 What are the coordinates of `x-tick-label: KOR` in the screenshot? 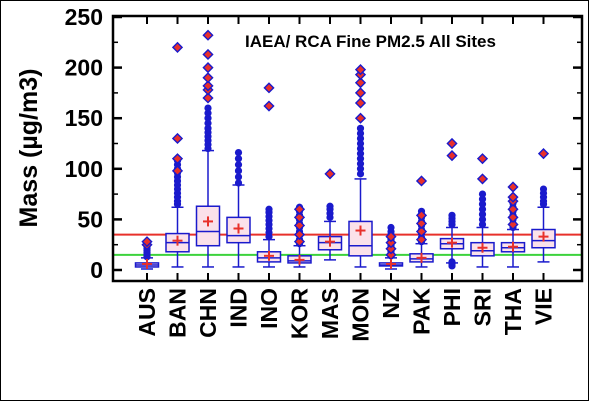 It's located at (300, 314).